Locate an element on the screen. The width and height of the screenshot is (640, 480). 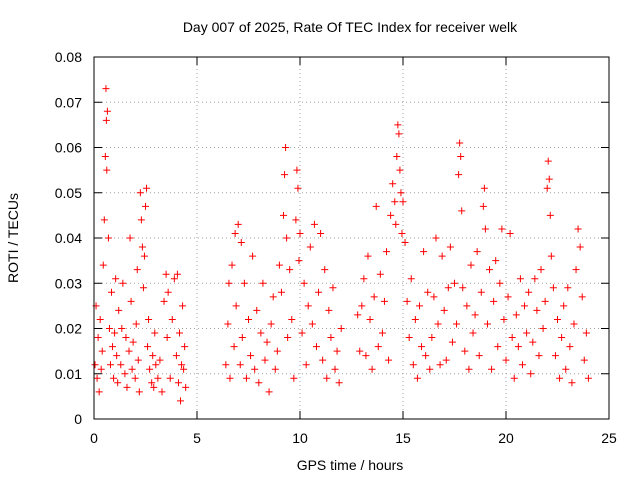
x-tick-label: 15 is located at coordinates (403, 438).